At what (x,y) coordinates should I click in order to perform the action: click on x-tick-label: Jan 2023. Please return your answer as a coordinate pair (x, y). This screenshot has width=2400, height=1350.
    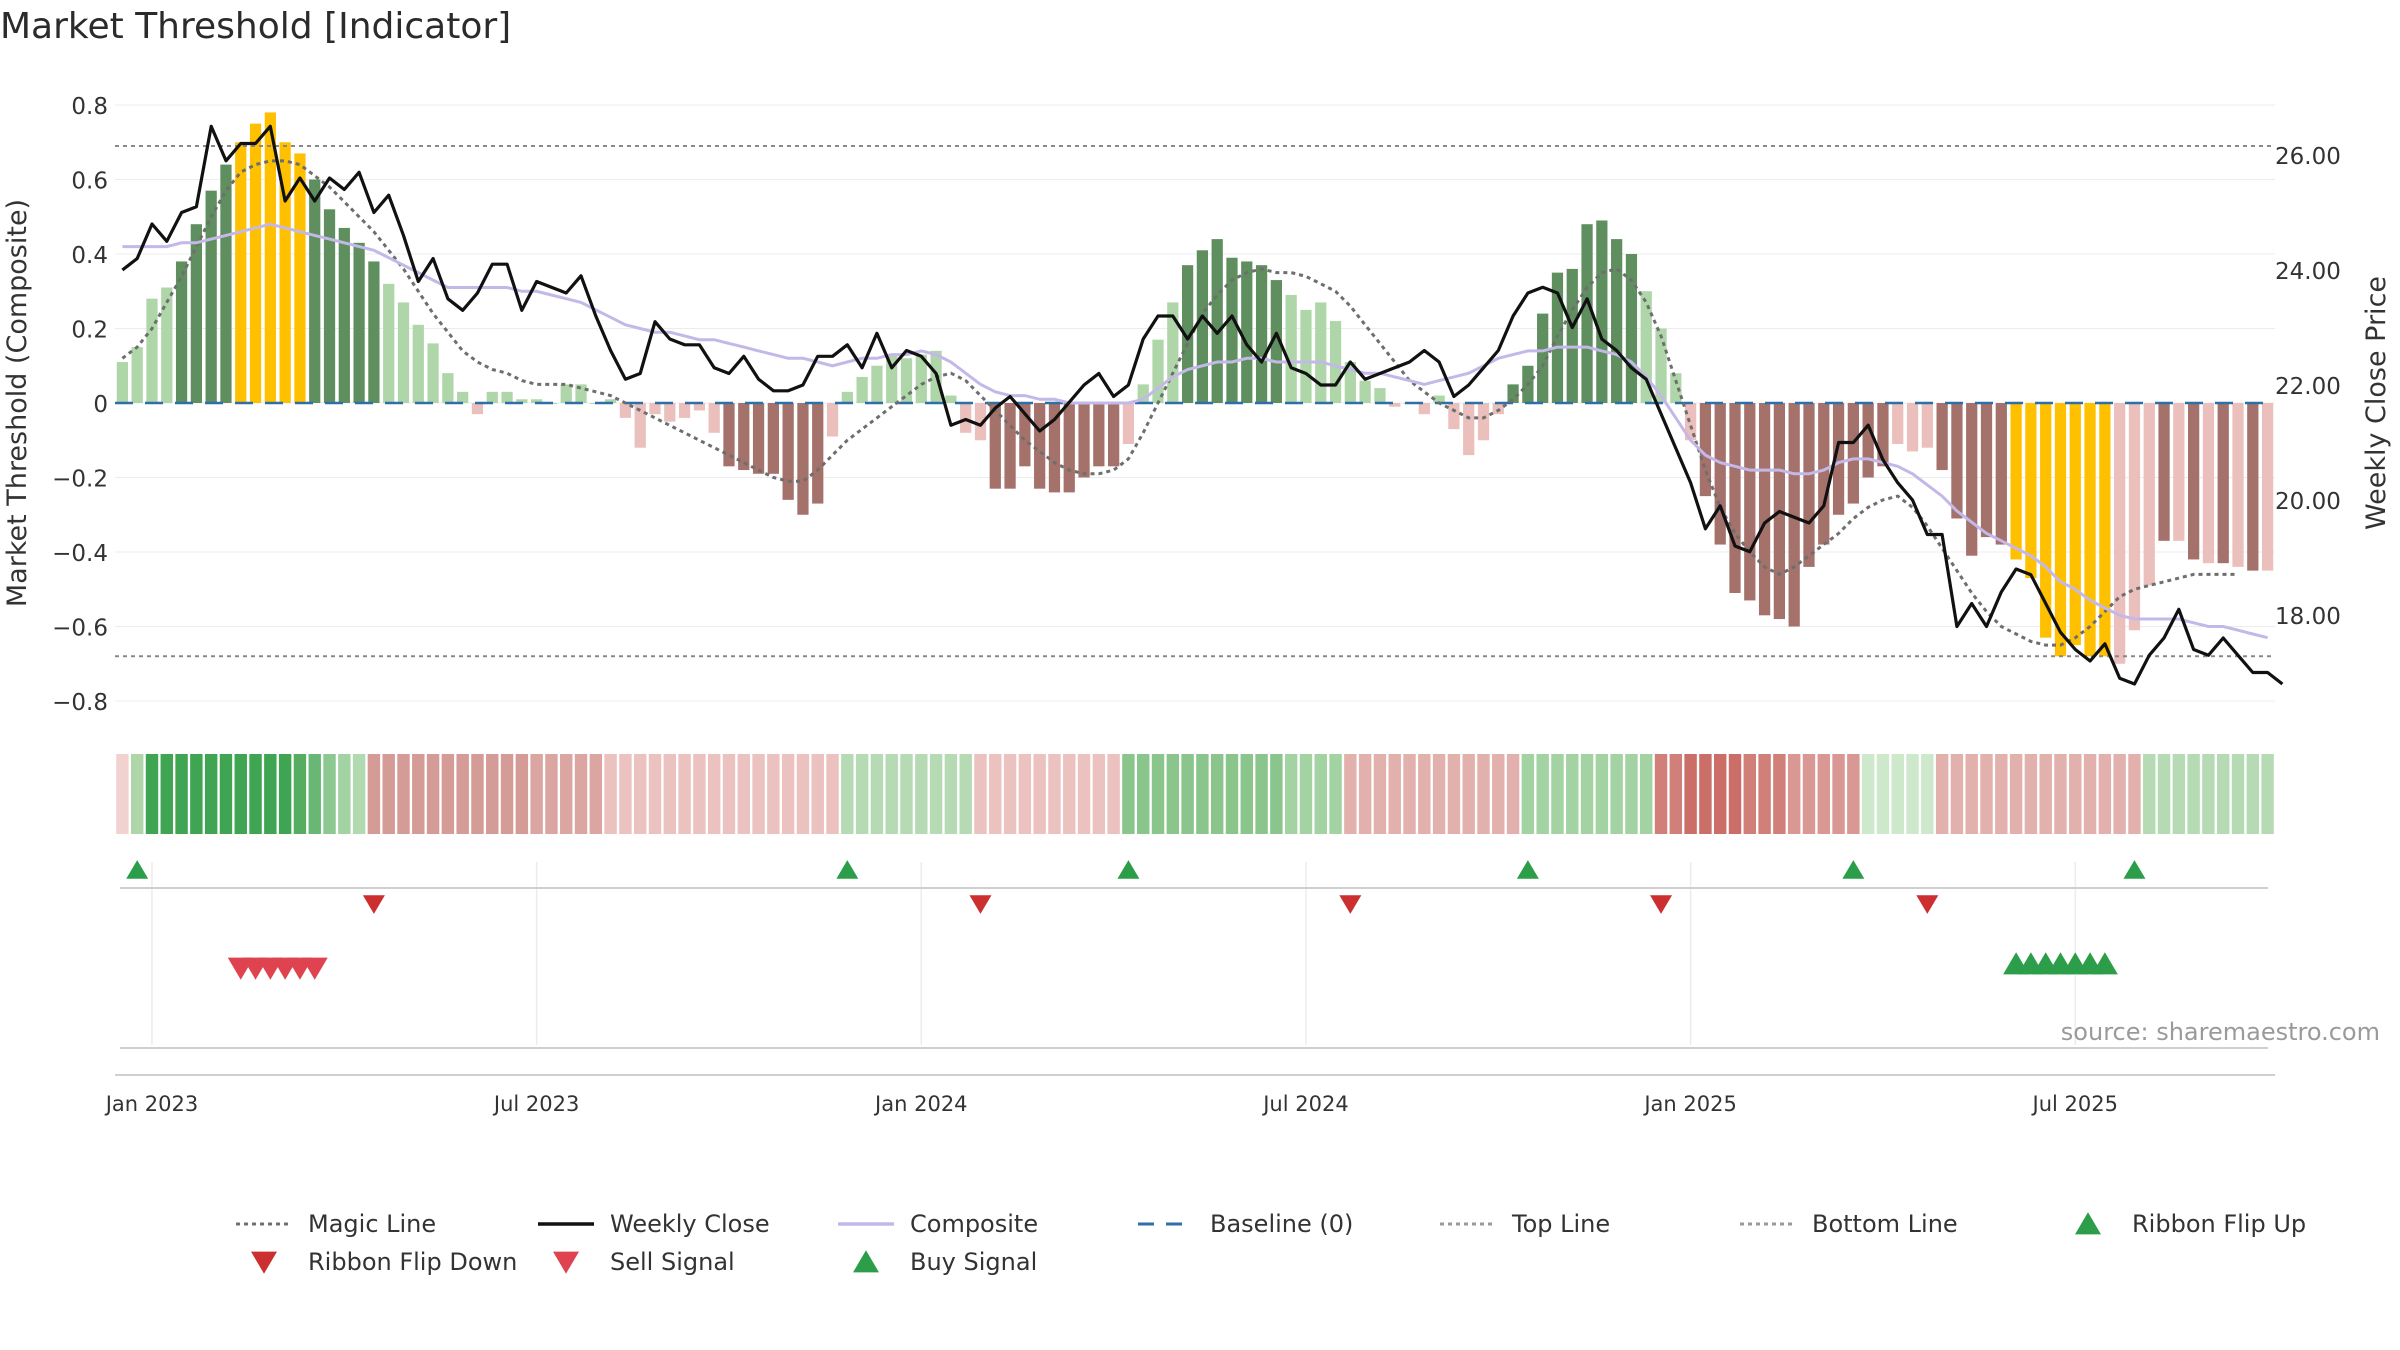
    Looking at the image, I should click on (151, 1104).